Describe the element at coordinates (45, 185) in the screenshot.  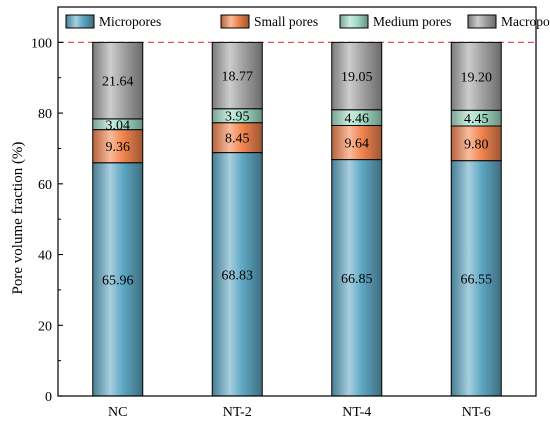
I see `y-tick-label: 60` at that location.